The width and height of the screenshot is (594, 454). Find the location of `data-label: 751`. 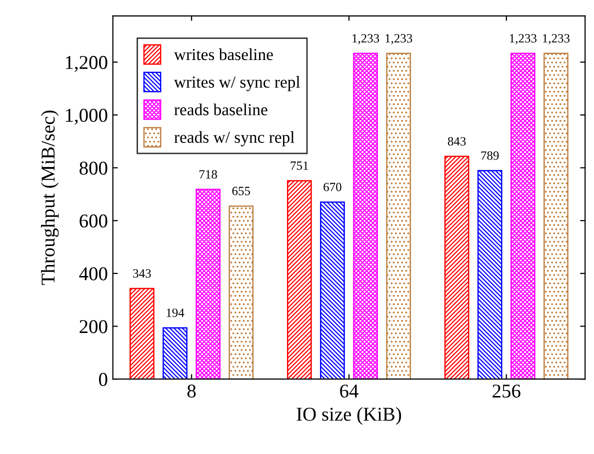

data-label: 751 is located at coordinates (299, 165).